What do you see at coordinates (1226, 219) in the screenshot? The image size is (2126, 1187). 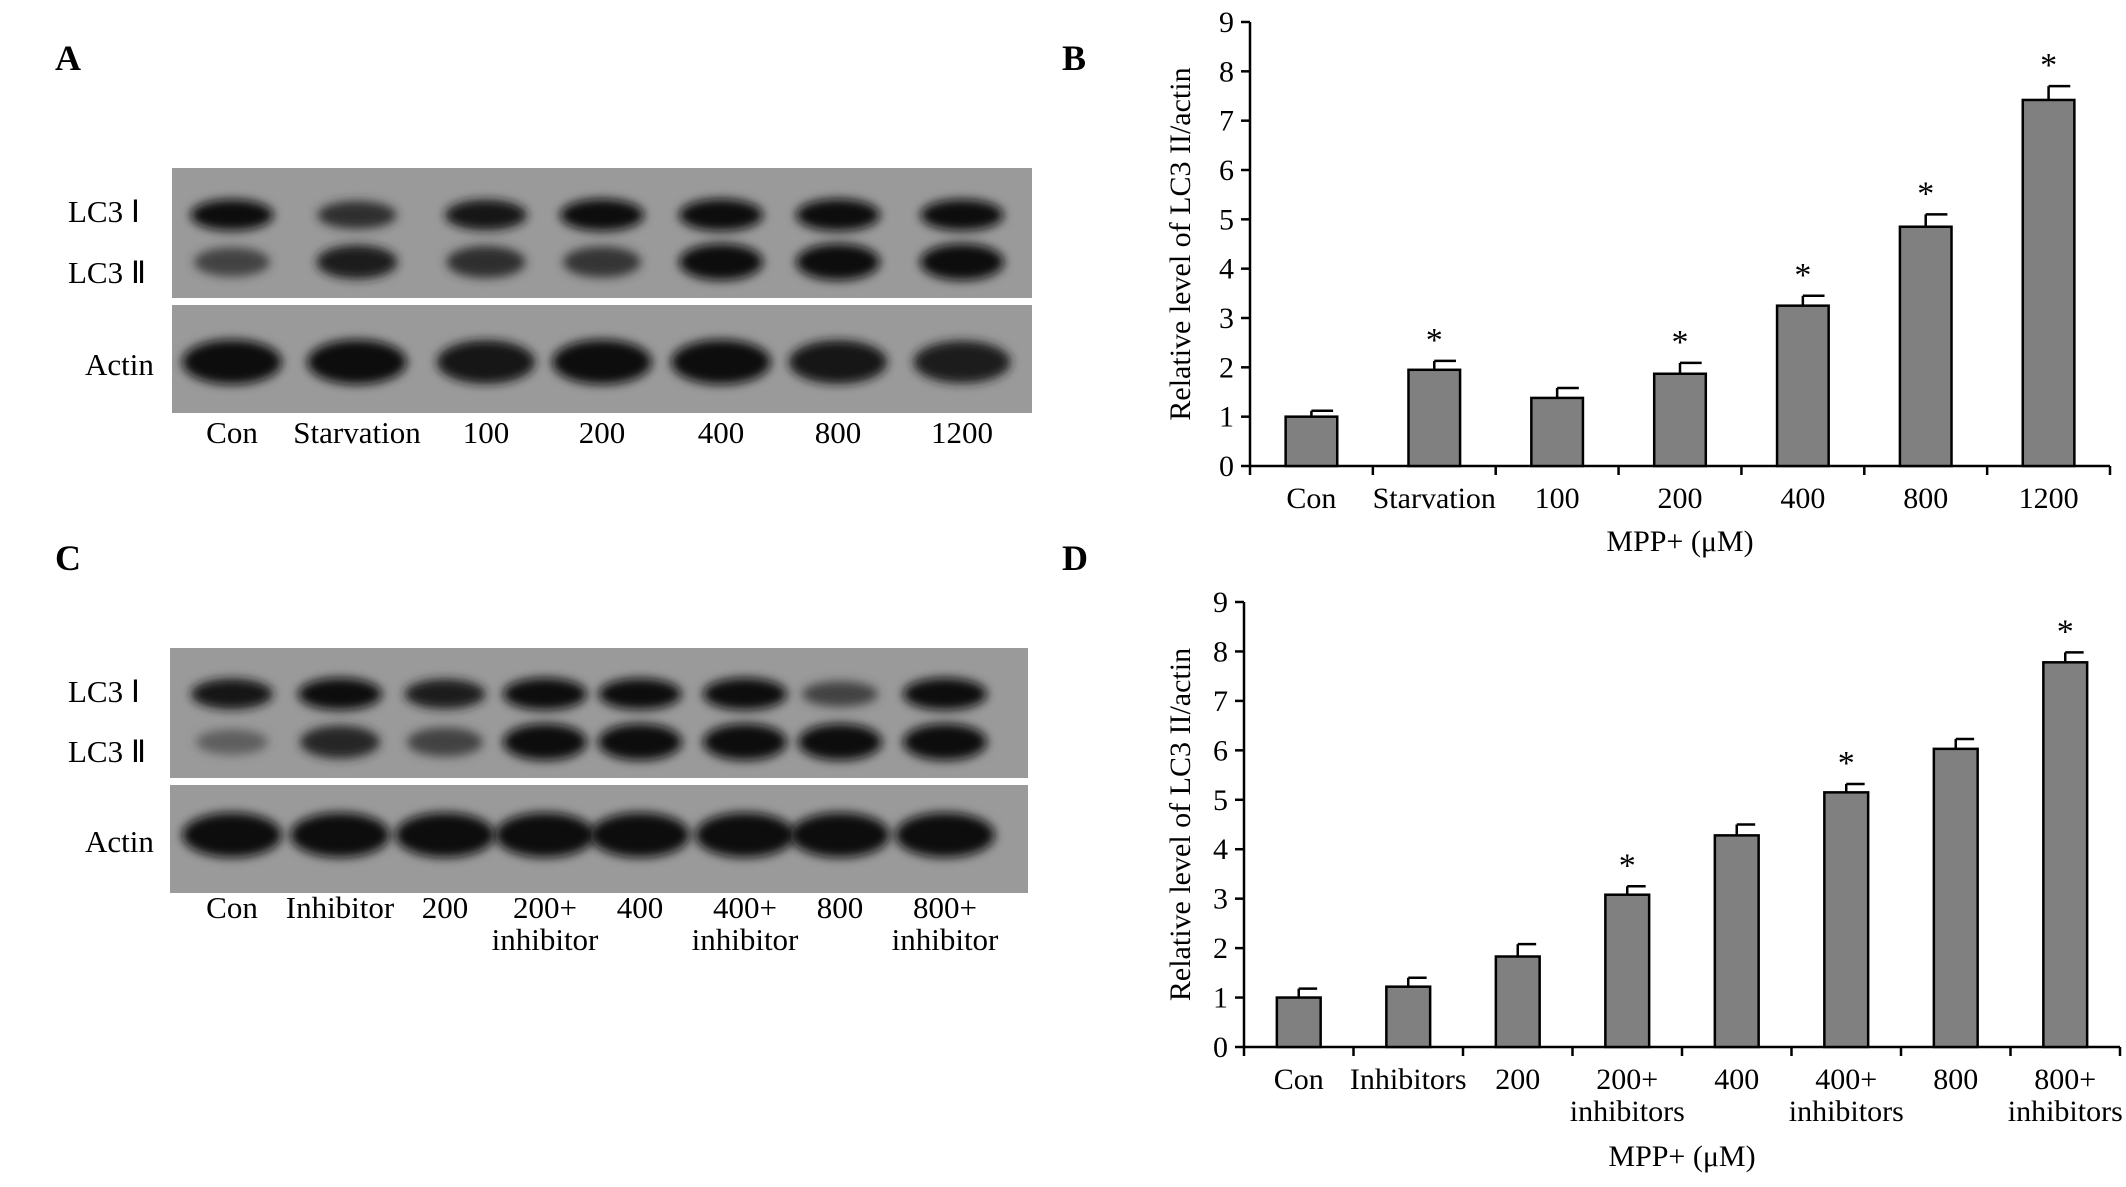 I see `chart-b-y-tick-label: 5` at bounding box center [1226, 219].